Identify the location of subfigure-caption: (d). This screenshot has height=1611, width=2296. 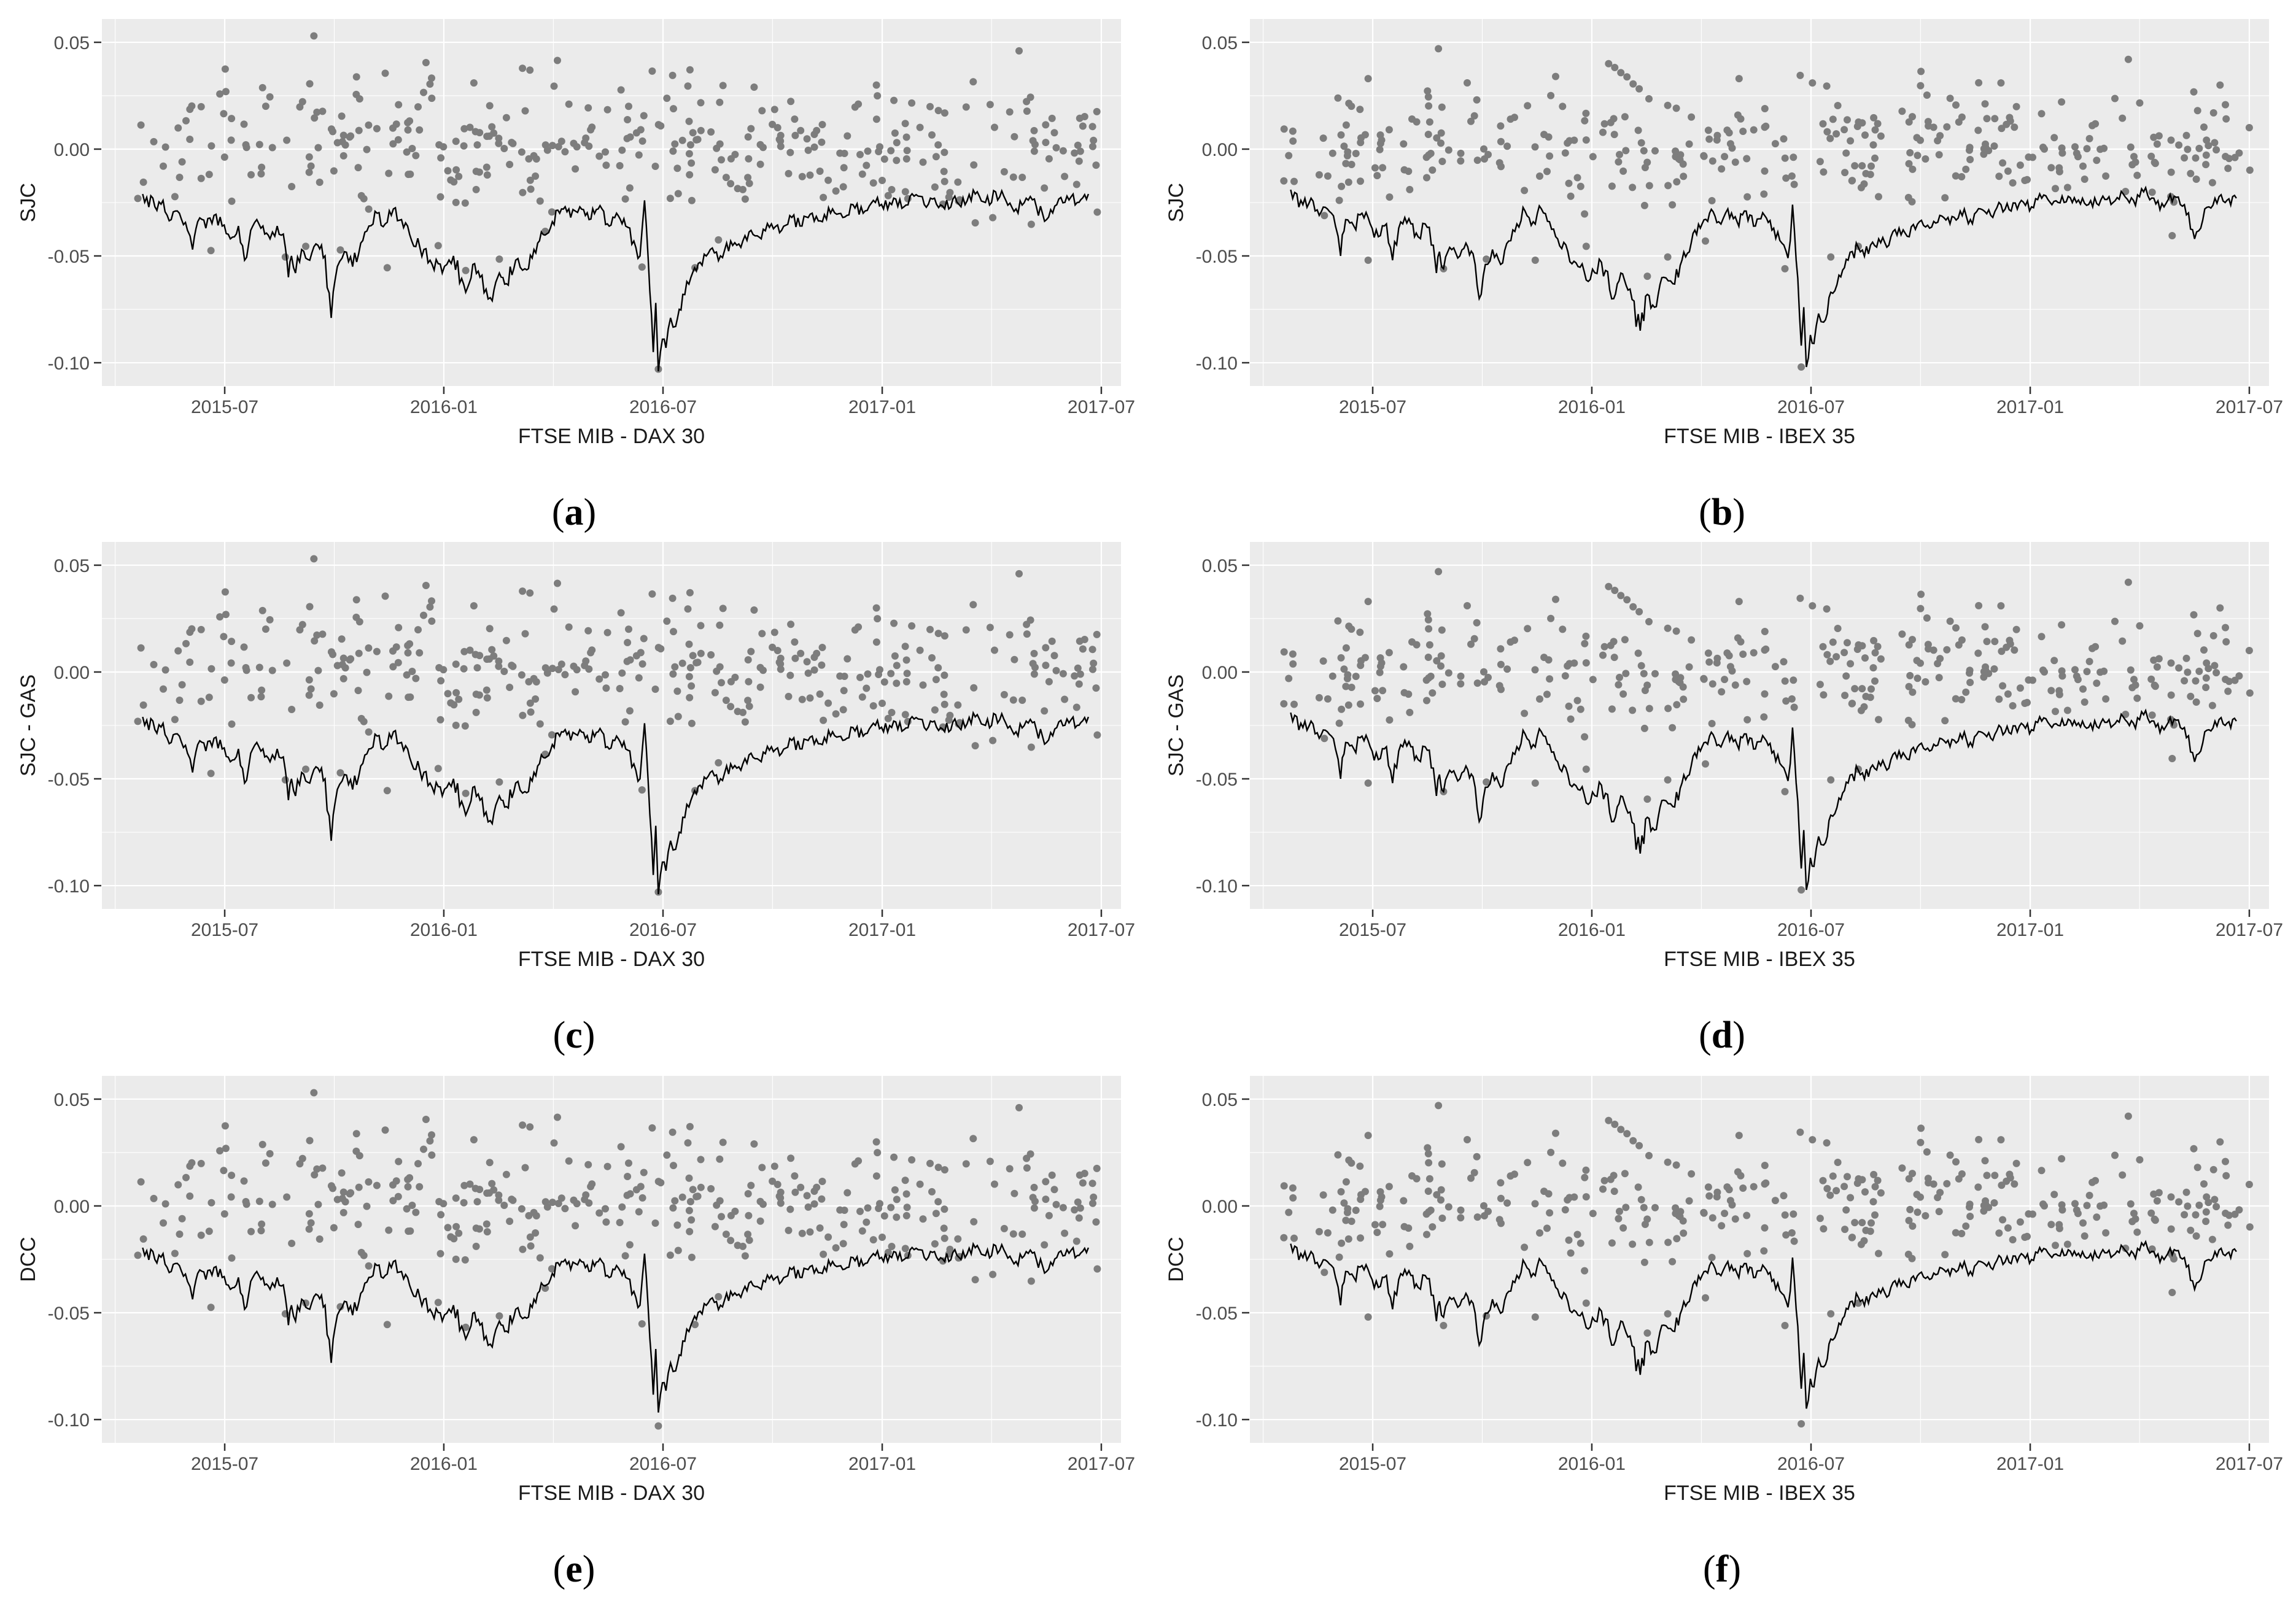
(1722, 1035).